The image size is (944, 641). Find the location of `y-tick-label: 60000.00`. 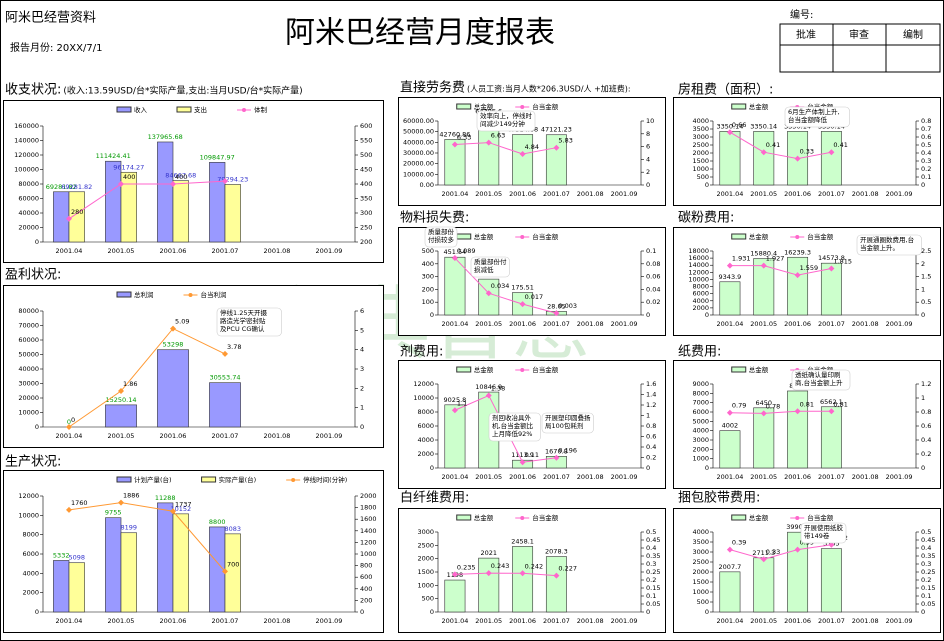

y-tick-label: 60000.00 is located at coordinates (418, 121).